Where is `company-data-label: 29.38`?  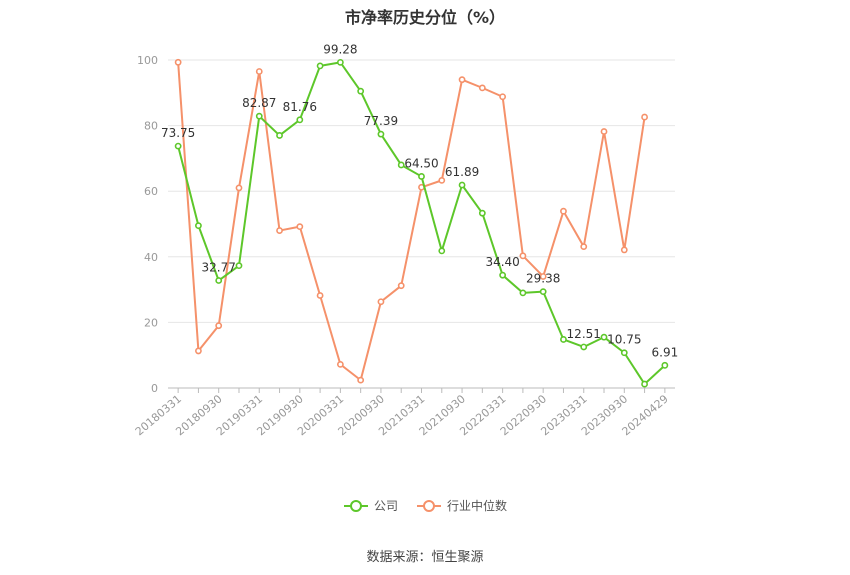 company-data-label: 29.38 is located at coordinates (543, 279).